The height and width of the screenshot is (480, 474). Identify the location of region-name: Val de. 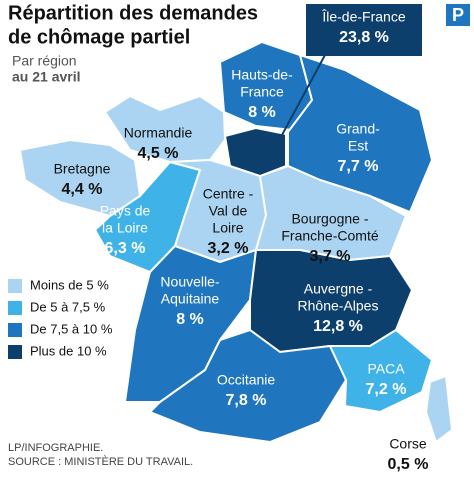
(228, 211).